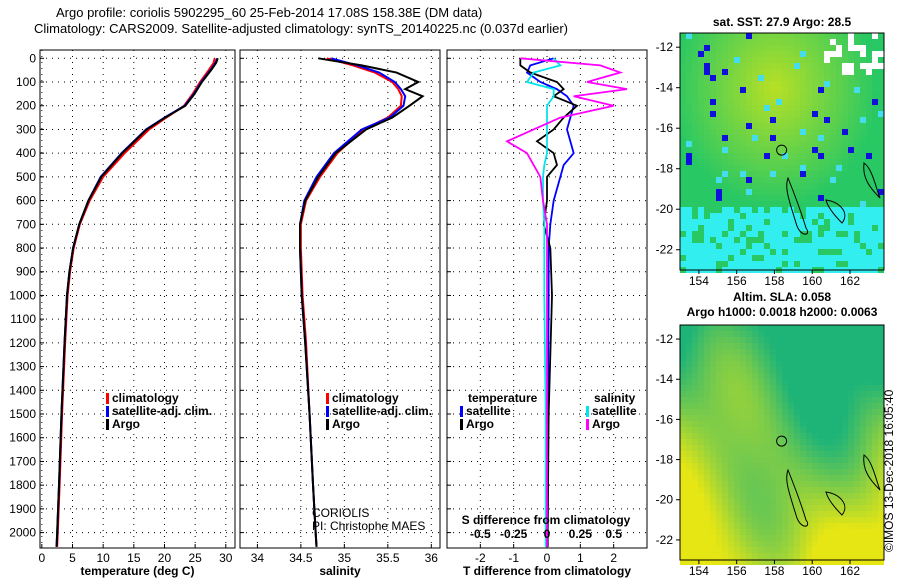 This screenshot has height=585, width=900. I want to click on lat-tick-label: -22, so click(665, 250).